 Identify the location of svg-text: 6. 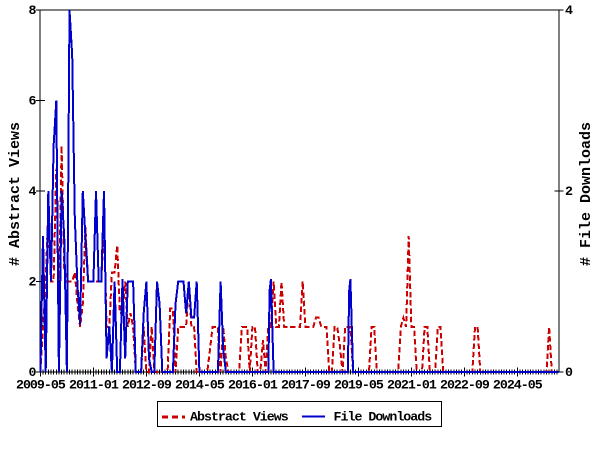
(33, 101).